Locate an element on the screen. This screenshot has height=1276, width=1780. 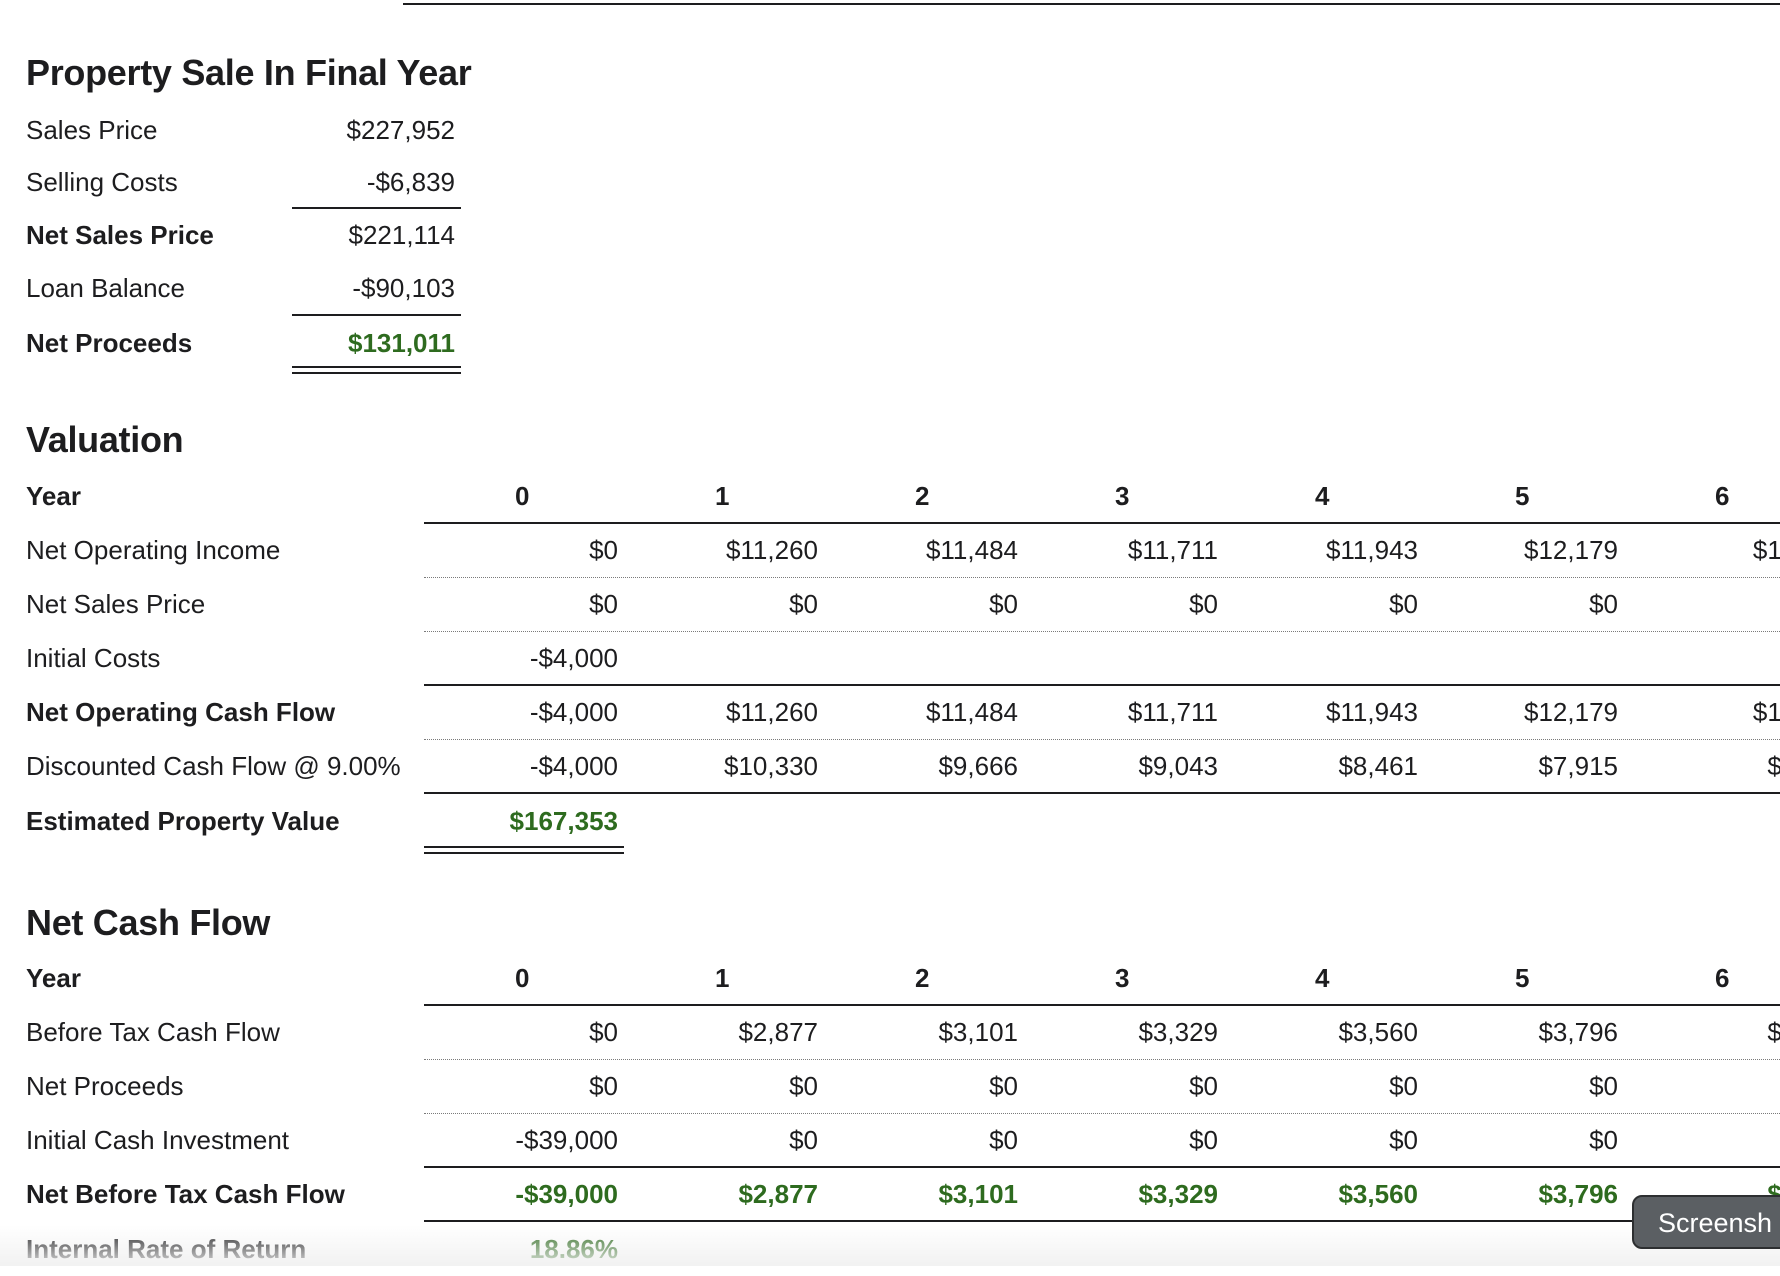
row-value: -$90,103 is located at coordinates (403, 288).